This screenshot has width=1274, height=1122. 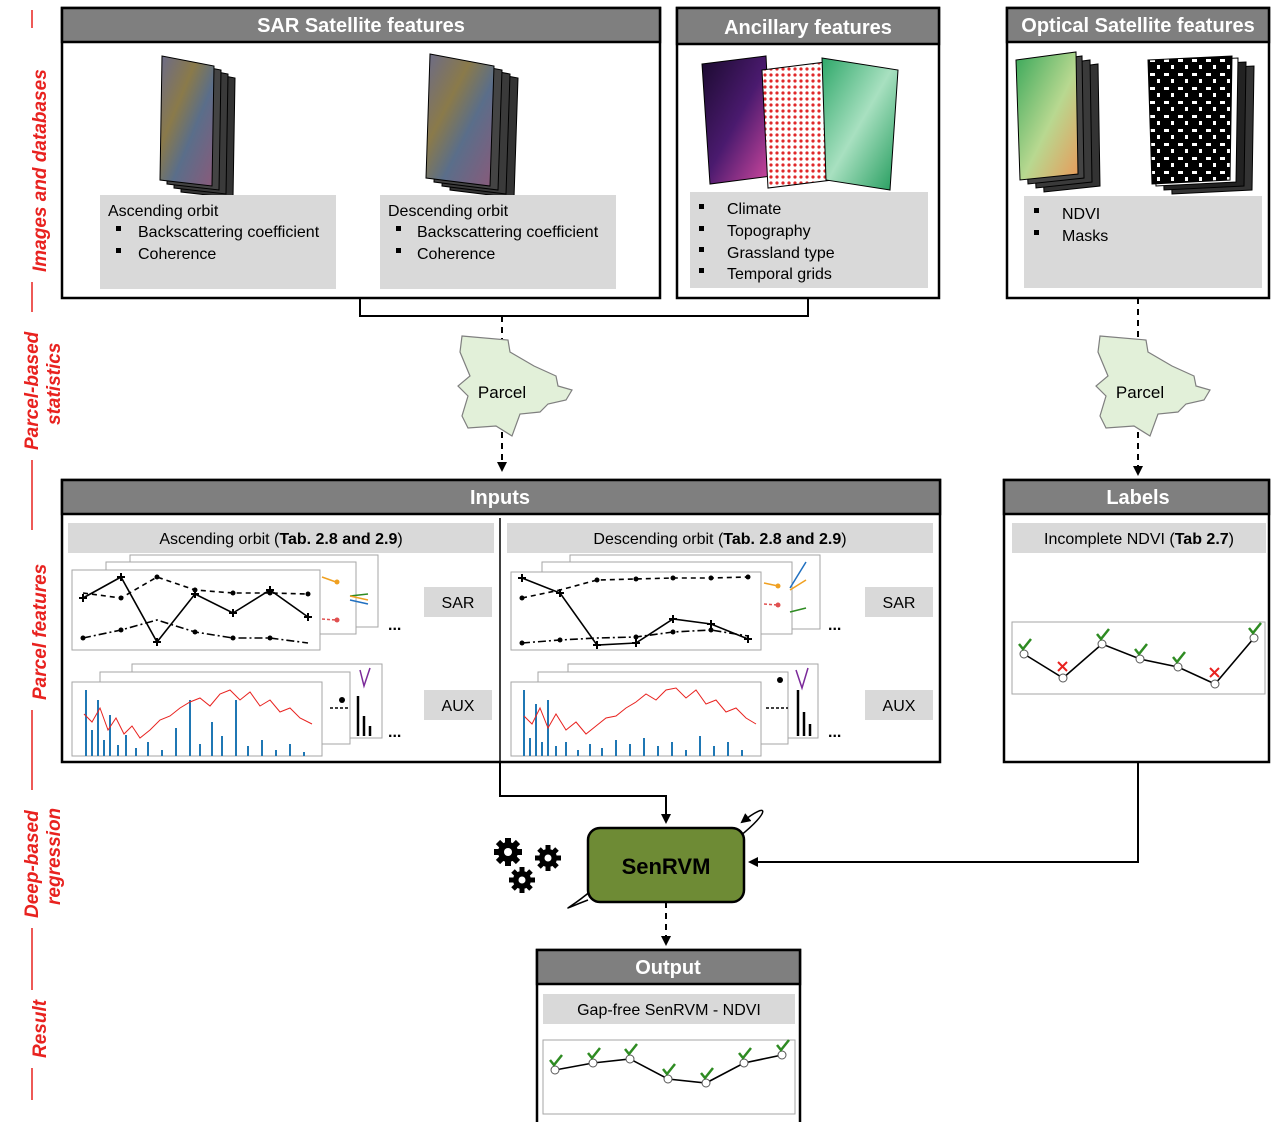 What do you see at coordinates (456, 254) in the screenshot?
I see `sar-descending-item-1: Coherence` at bounding box center [456, 254].